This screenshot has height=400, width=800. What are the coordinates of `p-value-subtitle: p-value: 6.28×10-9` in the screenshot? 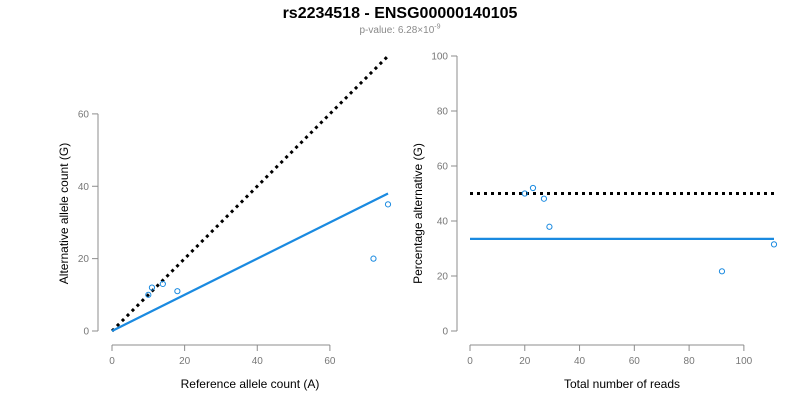 It's located at (400, 29).